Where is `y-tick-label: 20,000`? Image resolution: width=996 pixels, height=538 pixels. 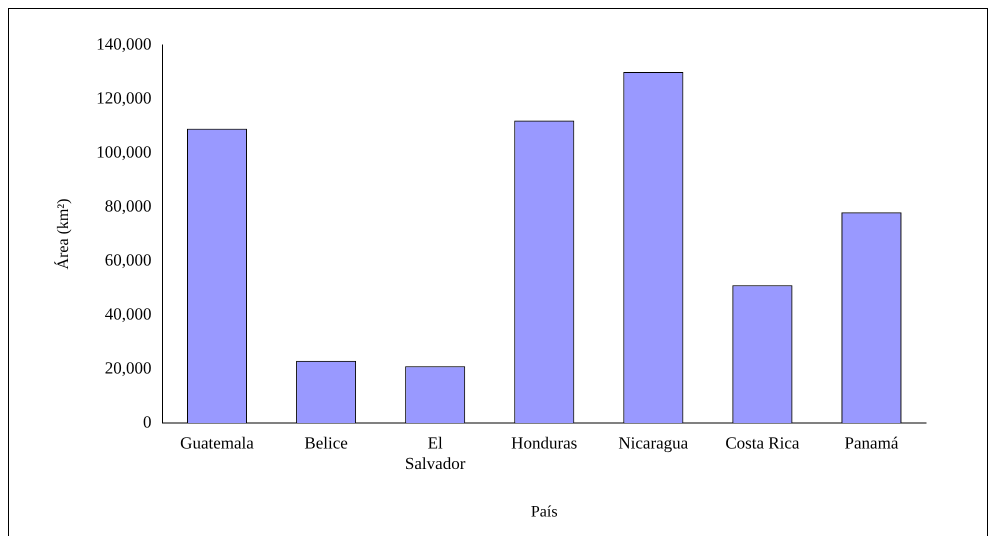 y-tick-label: 20,000 is located at coordinates (128, 368).